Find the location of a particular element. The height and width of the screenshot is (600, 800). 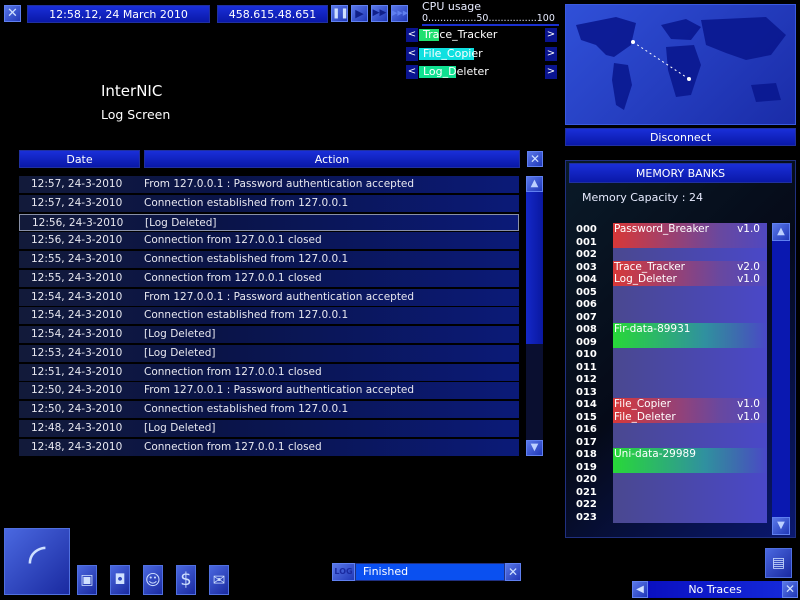

program-name: File_Copier is located at coordinates (453, 53).